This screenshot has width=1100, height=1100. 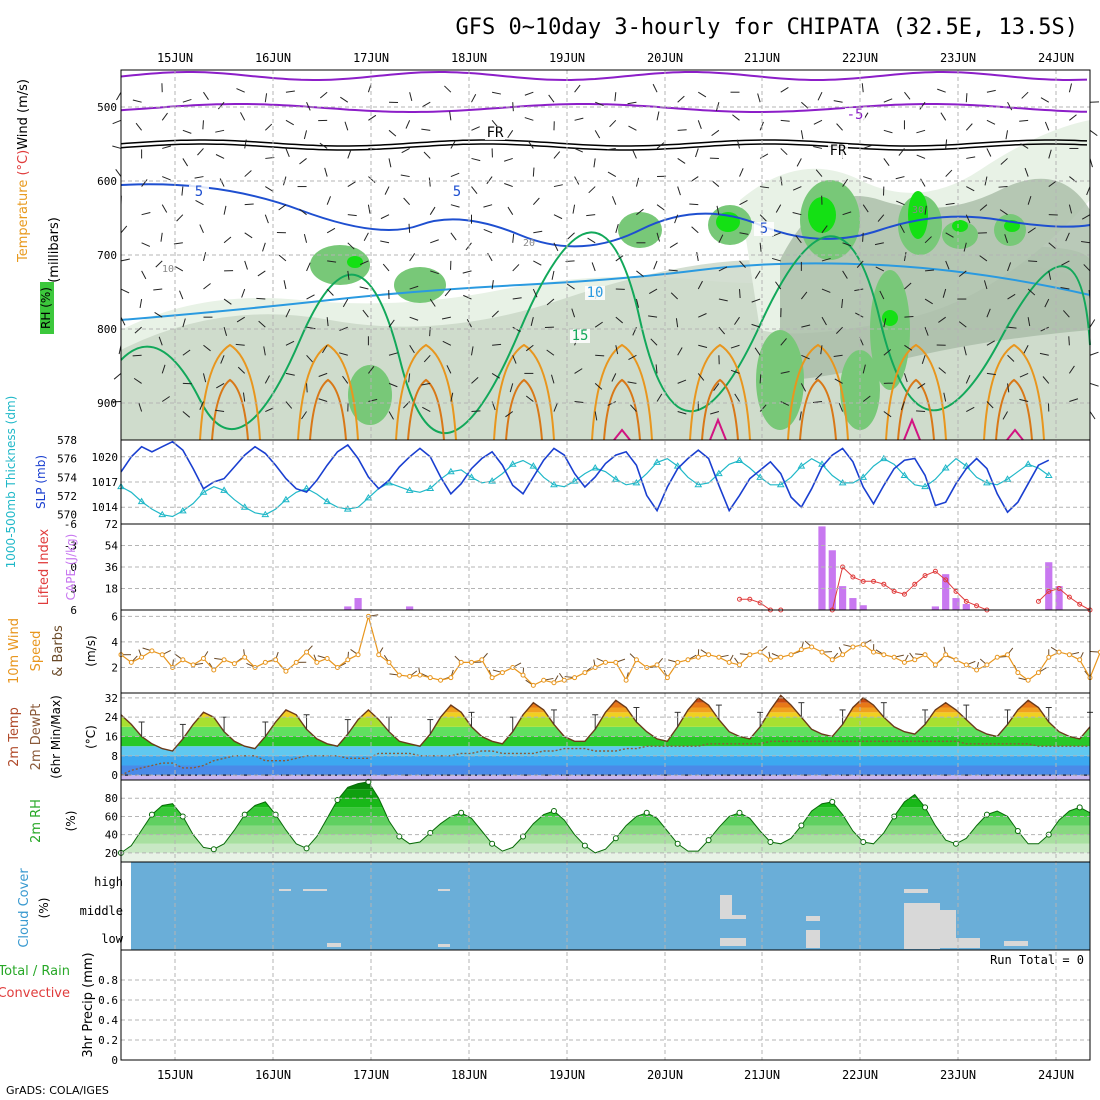 I want to click on rh2m-label: 2m RH, so click(x=36, y=821).